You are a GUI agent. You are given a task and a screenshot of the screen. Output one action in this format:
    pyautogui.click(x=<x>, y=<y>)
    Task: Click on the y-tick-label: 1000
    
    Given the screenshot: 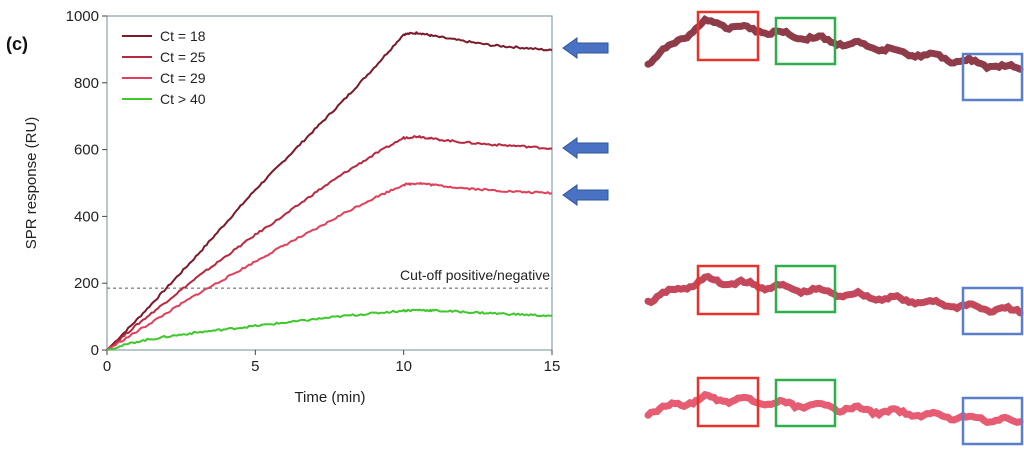 What is the action you would take?
    pyautogui.click(x=82, y=16)
    